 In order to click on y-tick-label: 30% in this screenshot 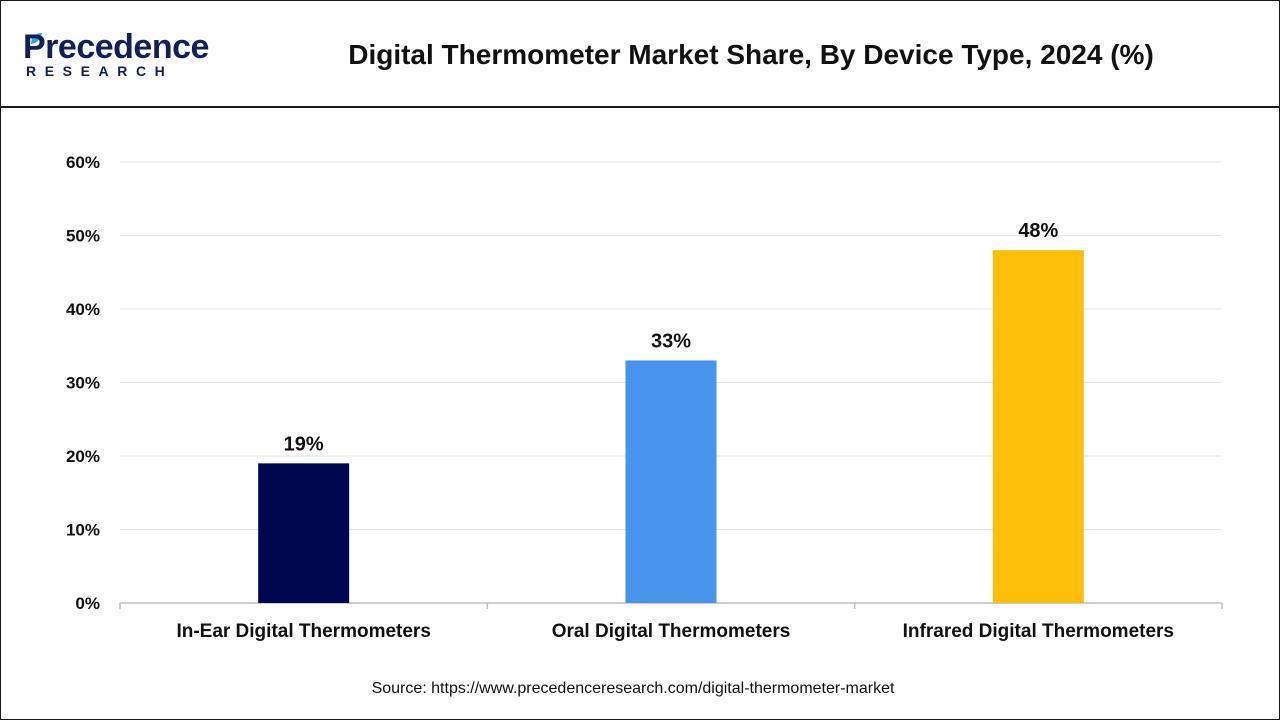, I will do `click(83, 383)`.